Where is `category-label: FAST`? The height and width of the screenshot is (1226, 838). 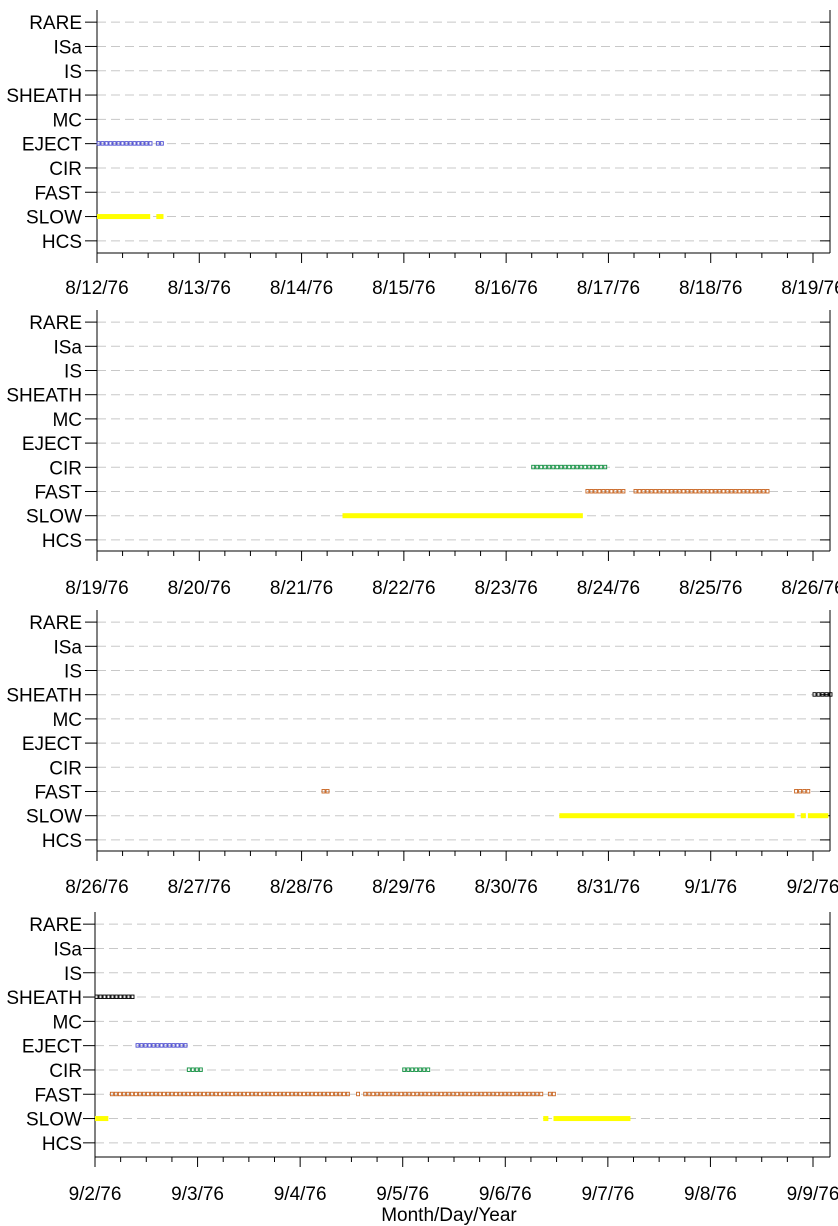
category-label: FAST is located at coordinates (58, 193).